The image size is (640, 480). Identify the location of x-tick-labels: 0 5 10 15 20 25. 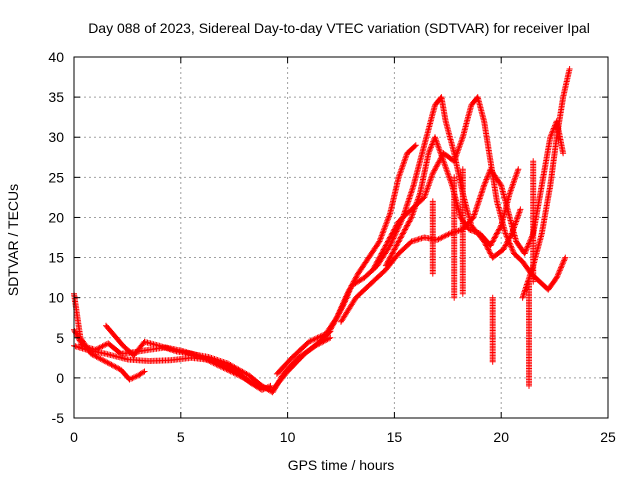
(343, 437).